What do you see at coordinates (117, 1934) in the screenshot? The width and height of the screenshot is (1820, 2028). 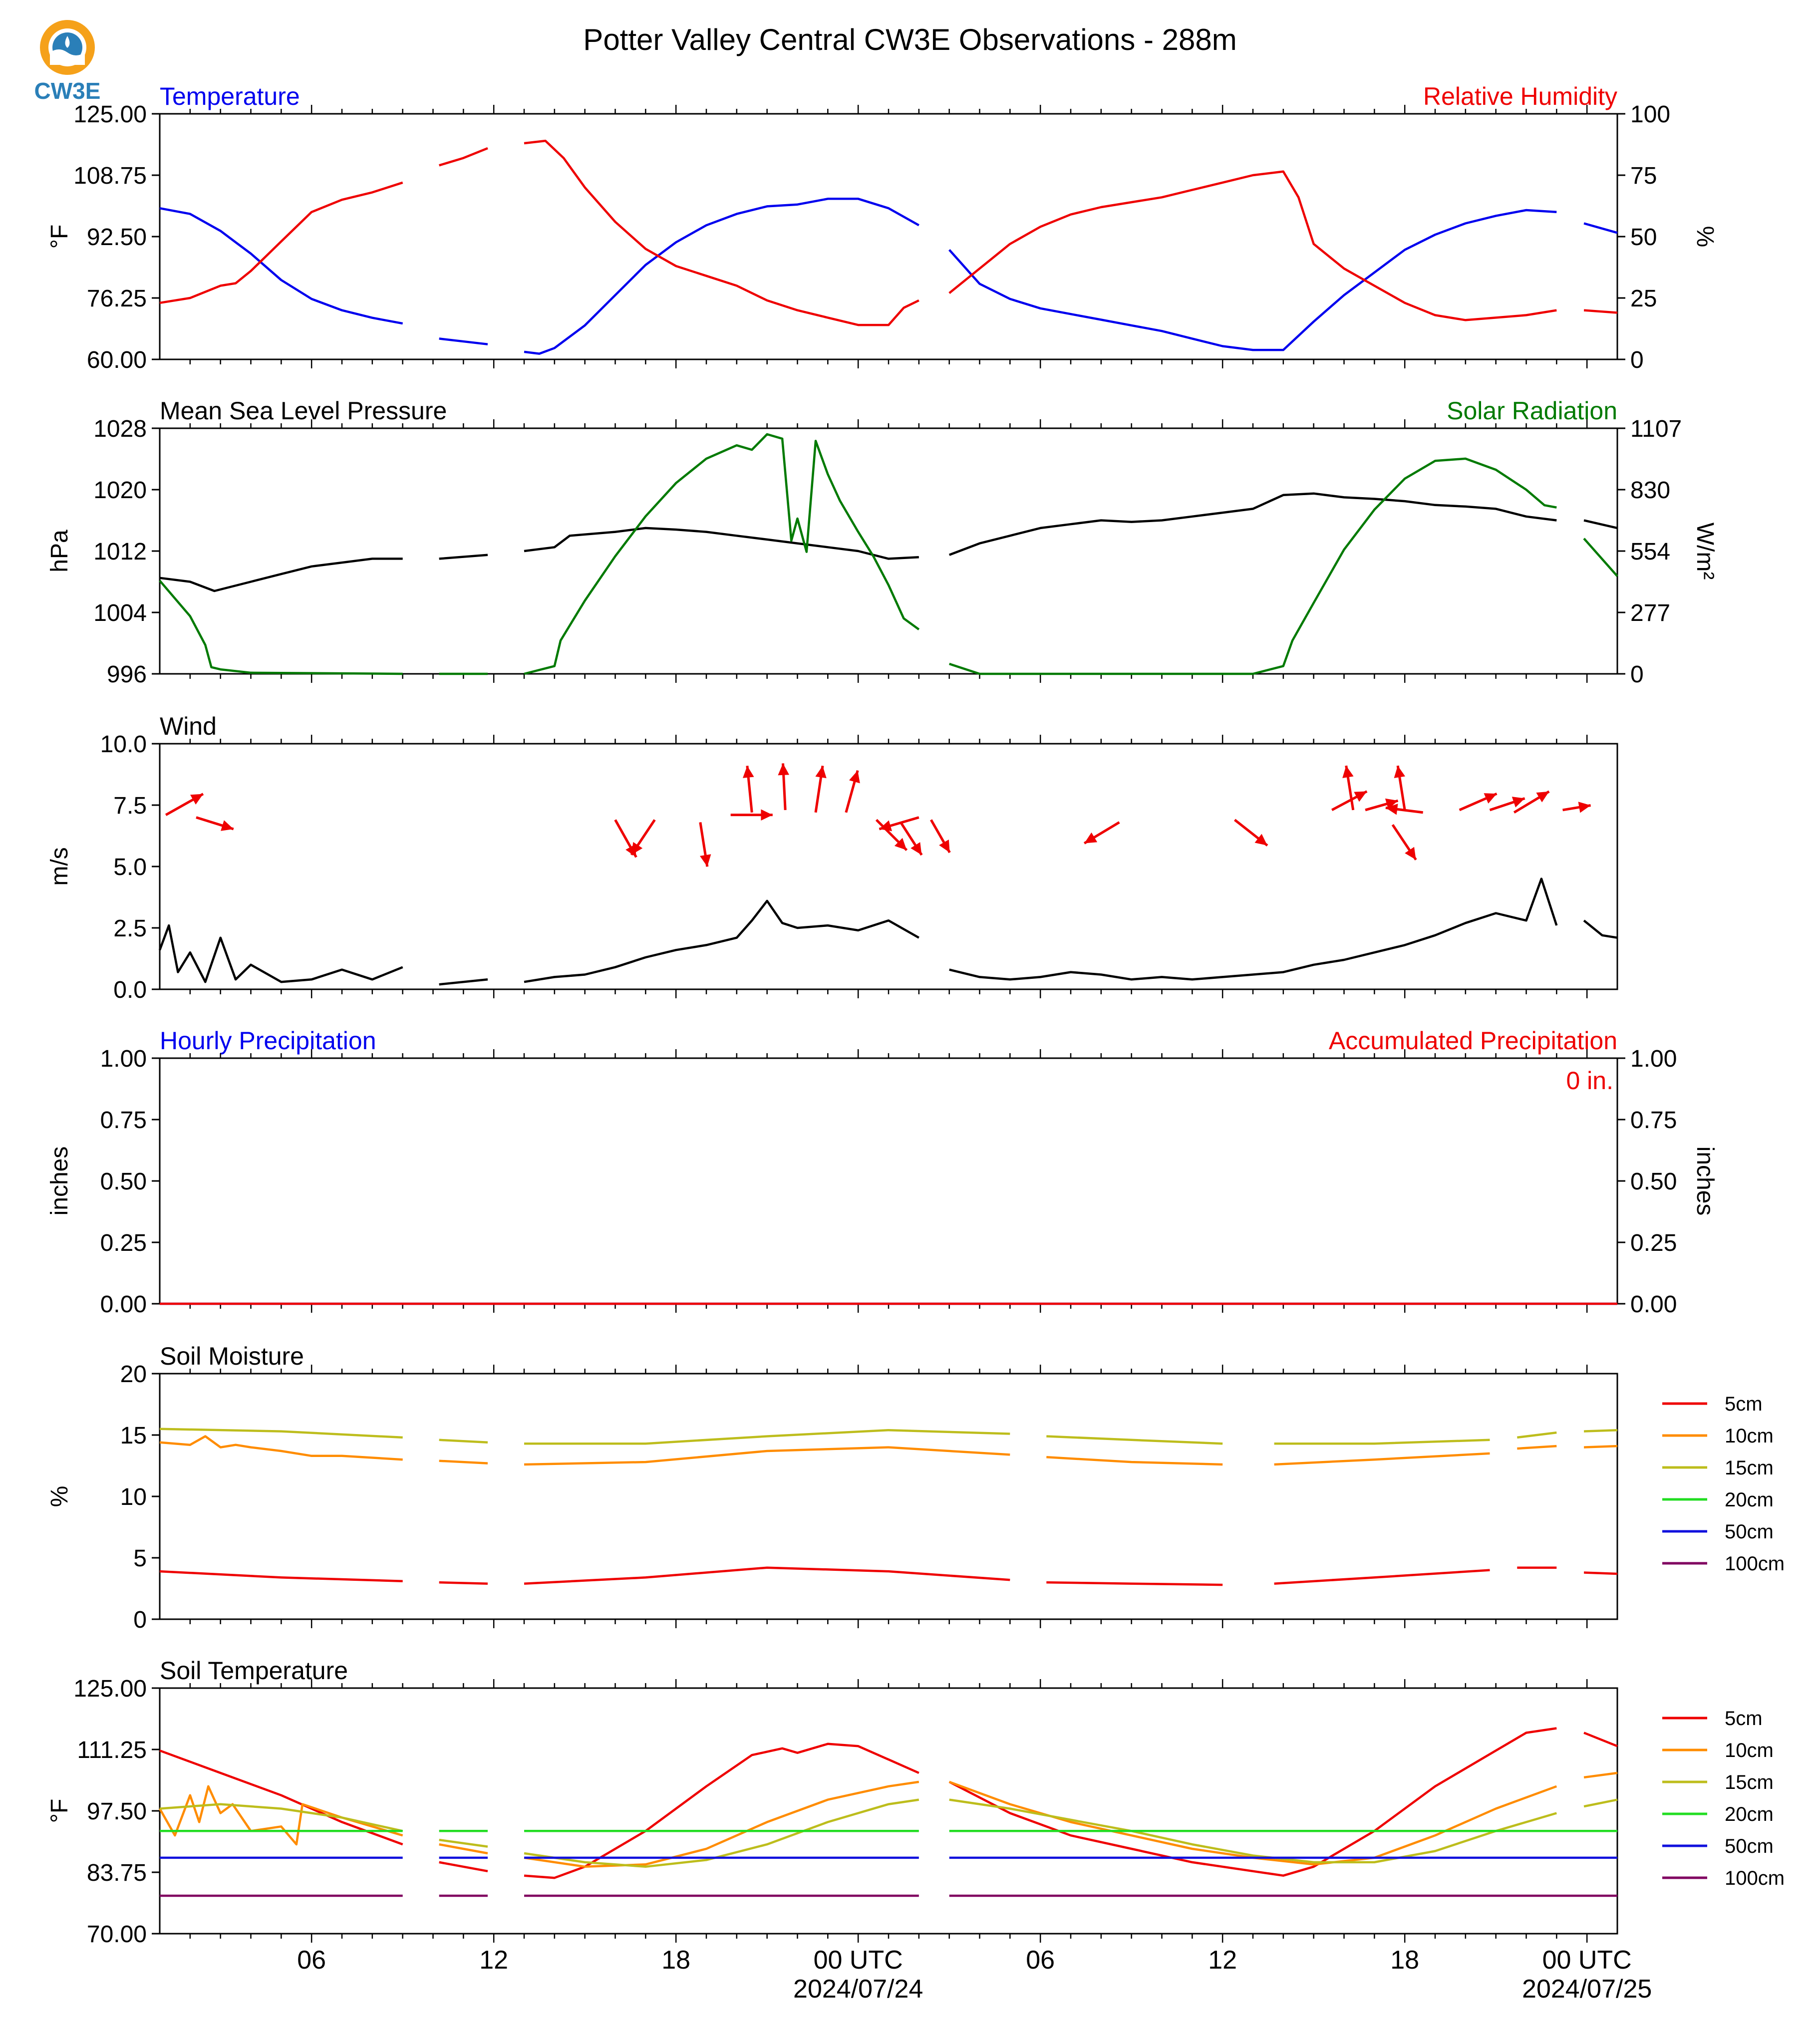 I see `y-tick-label: 70.00` at bounding box center [117, 1934].